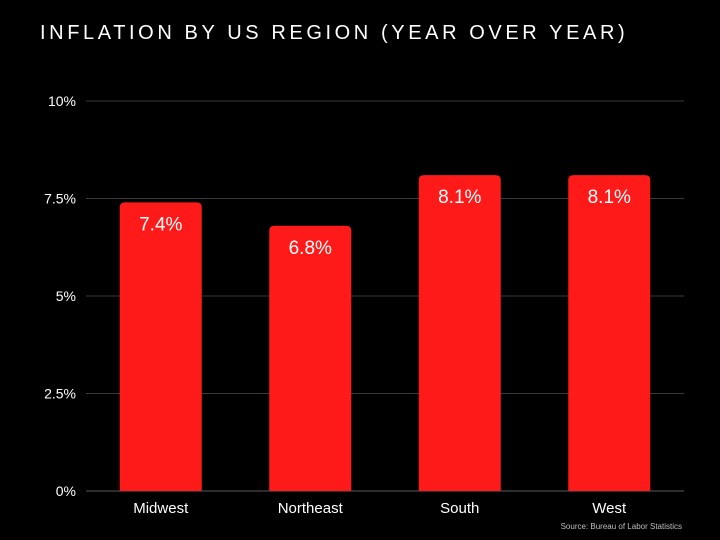 Image resolution: width=720 pixels, height=540 pixels. What do you see at coordinates (160, 224) in the screenshot?
I see `data-label: 7.4%` at bounding box center [160, 224].